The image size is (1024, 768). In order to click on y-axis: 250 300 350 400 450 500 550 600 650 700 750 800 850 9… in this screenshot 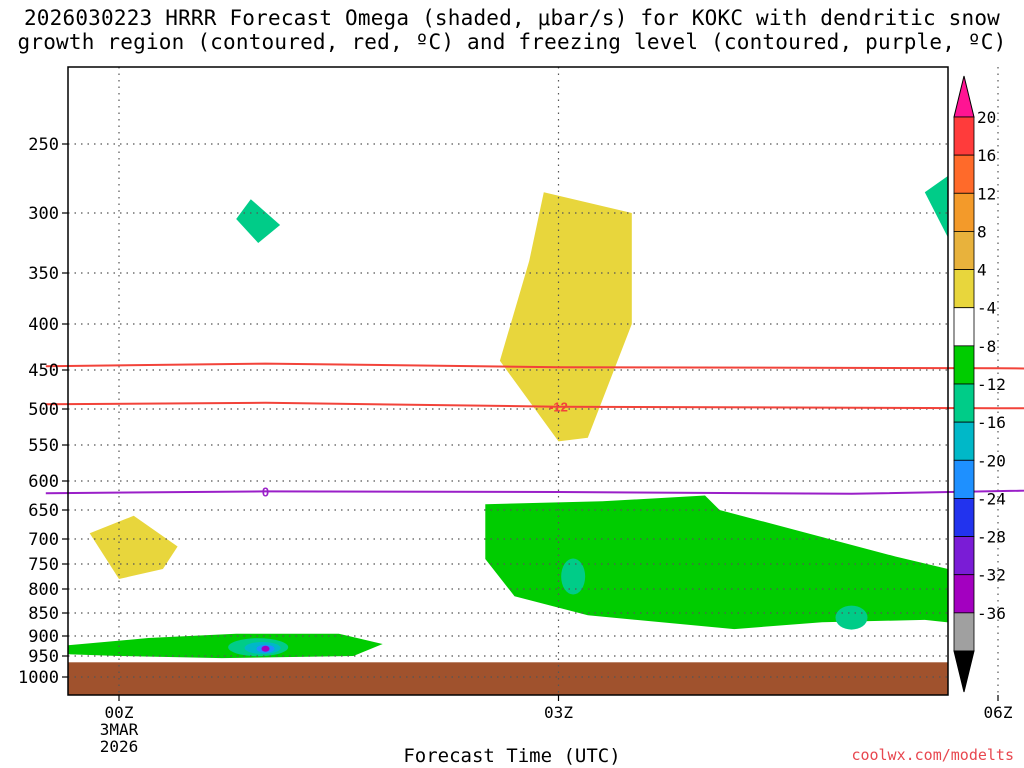, I will do `click(43, 411)`.